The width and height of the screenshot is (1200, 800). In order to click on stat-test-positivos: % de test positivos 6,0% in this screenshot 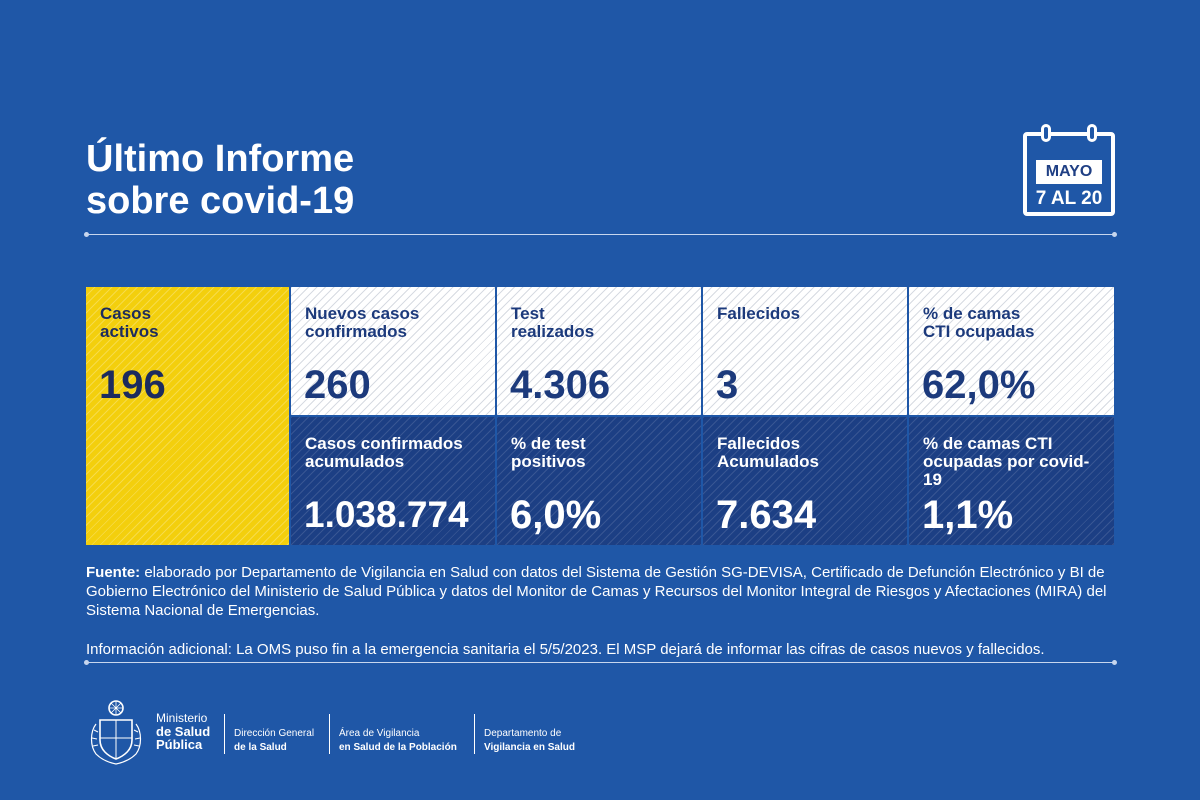, I will do `click(599, 481)`.